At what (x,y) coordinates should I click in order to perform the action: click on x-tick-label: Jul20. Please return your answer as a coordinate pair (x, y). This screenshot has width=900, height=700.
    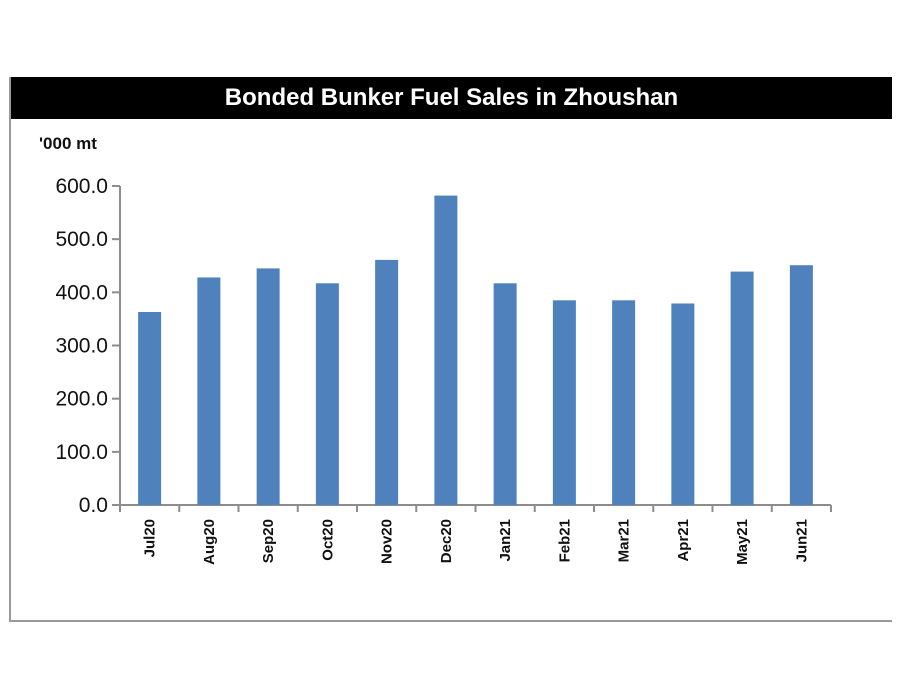
    Looking at the image, I should click on (150, 538).